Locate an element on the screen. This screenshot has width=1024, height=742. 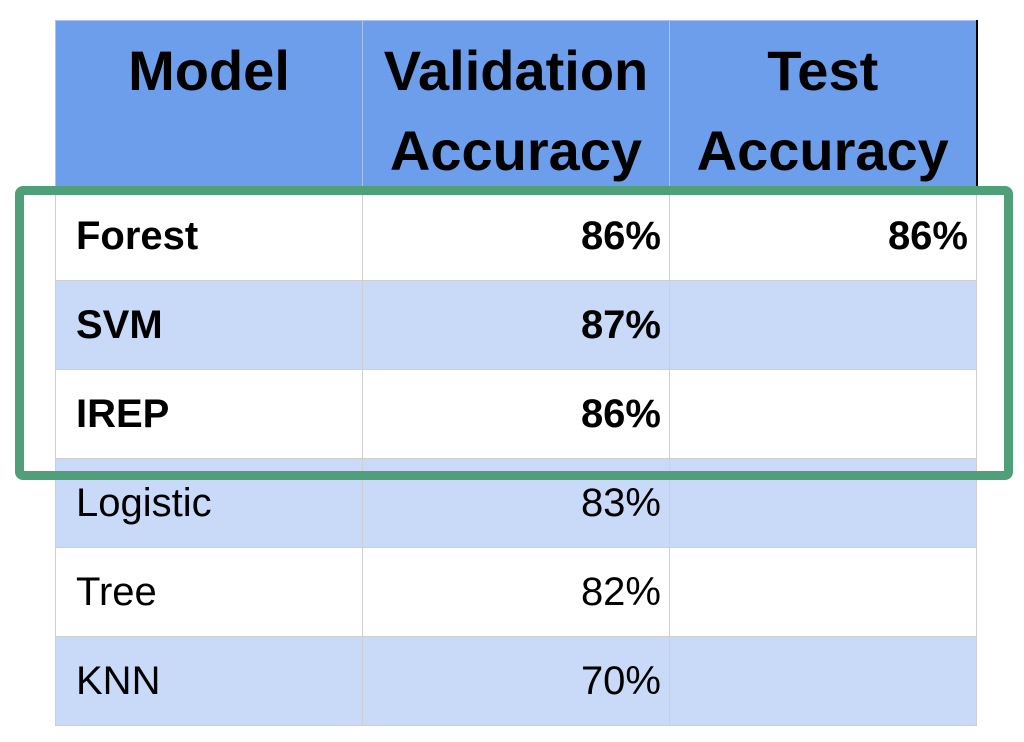
table-row: KNN 70% is located at coordinates (516, 681).